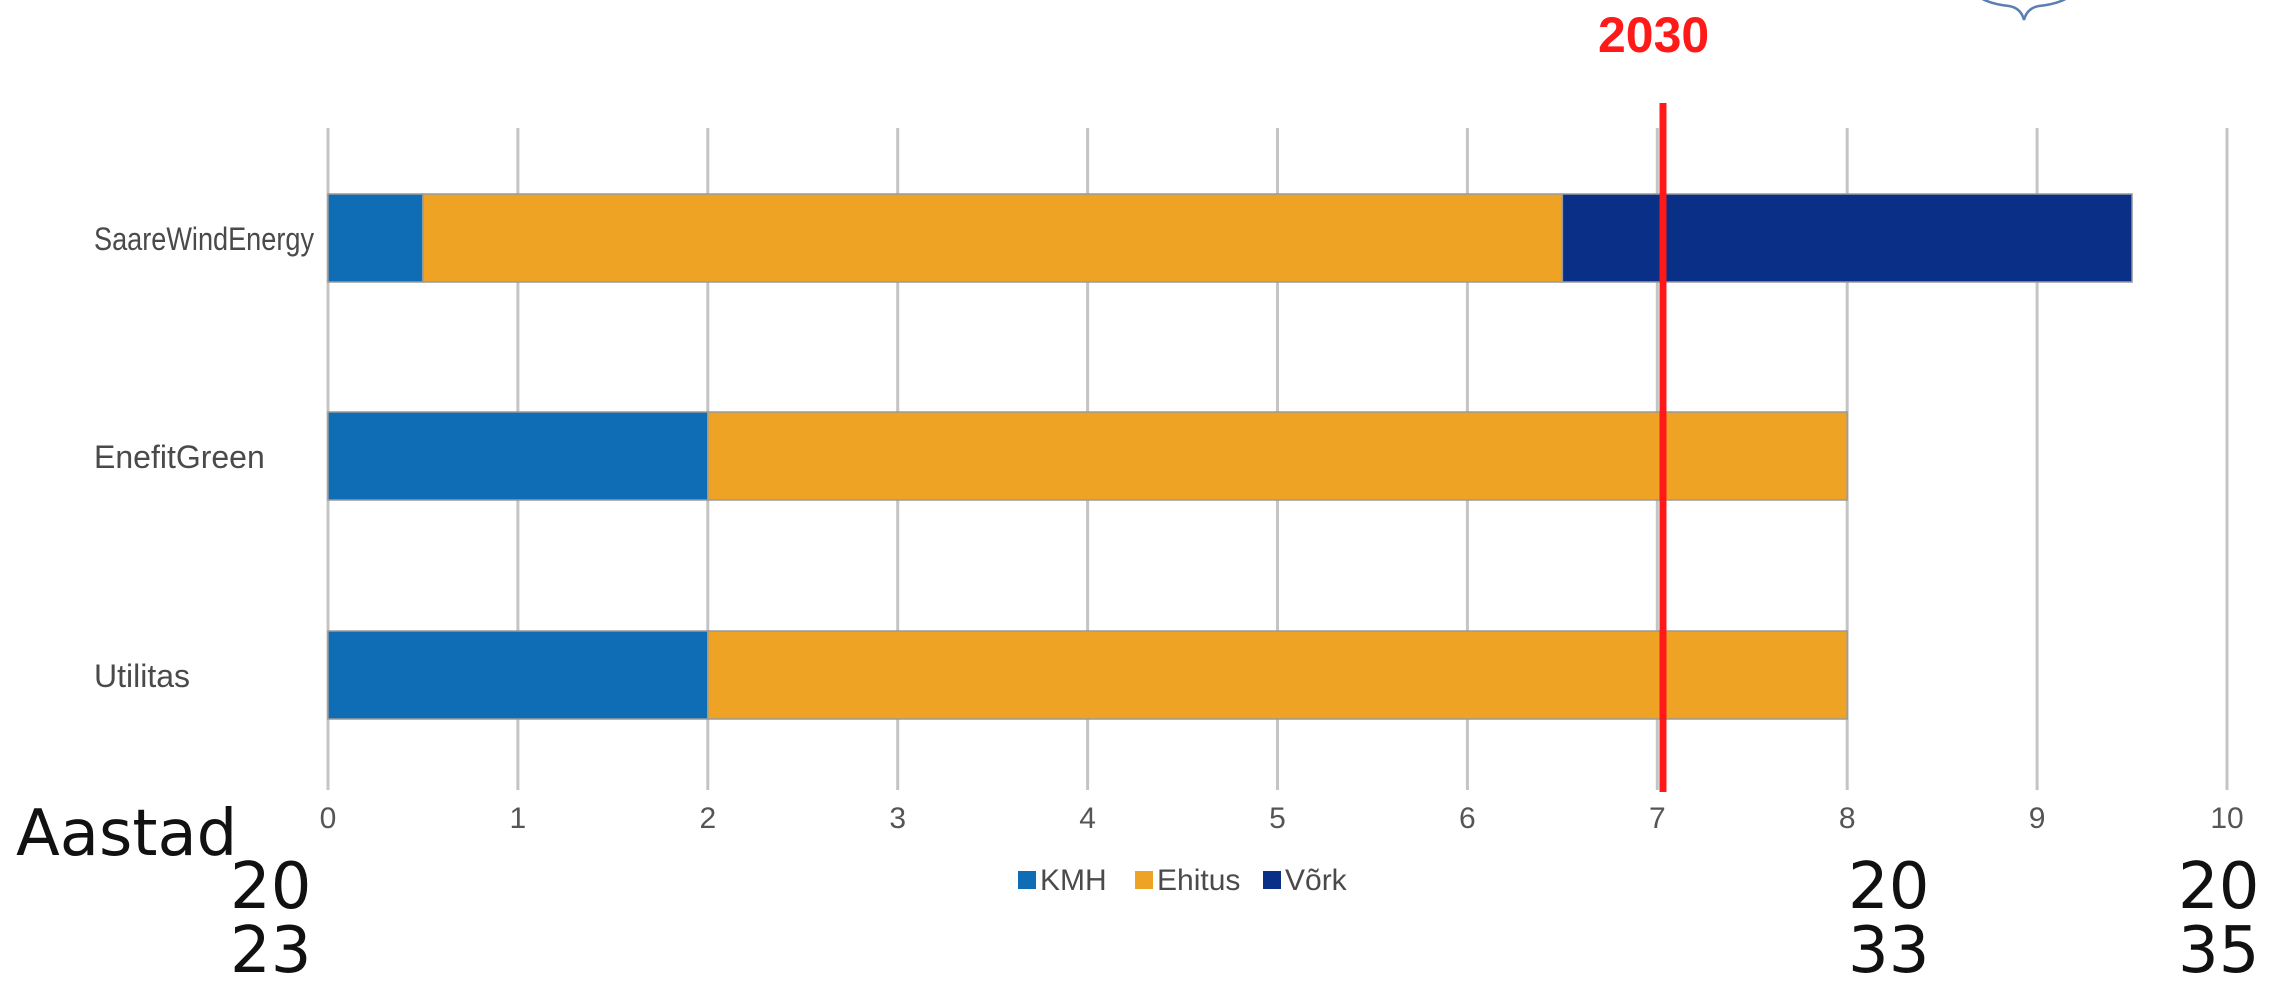  What do you see at coordinates (2219, 919) in the screenshot?
I see `year-label-2035: 2035` at bounding box center [2219, 919].